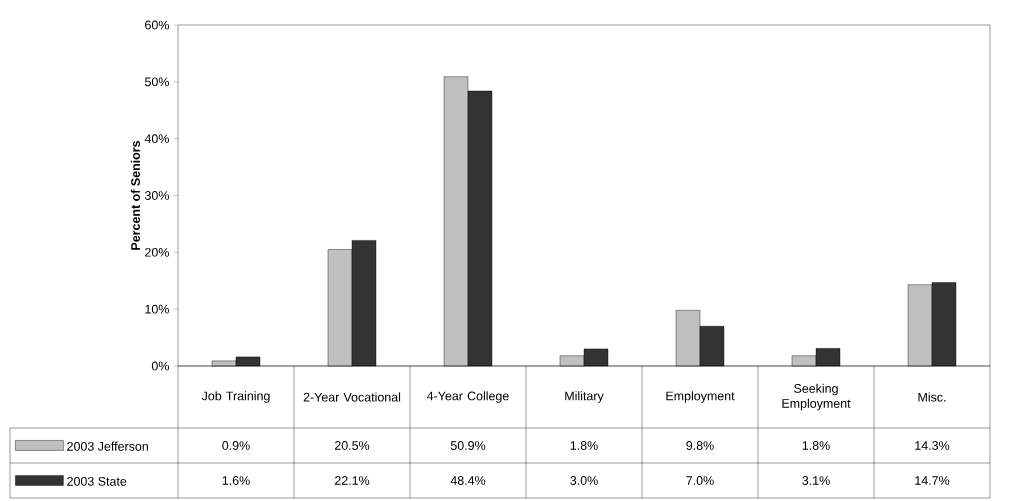 This screenshot has height=501, width=1032. What do you see at coordinates (352, 397) in the screenshot?
I see `x-tick-label: 2-Year Vocational` at bounding box center [352, 397].